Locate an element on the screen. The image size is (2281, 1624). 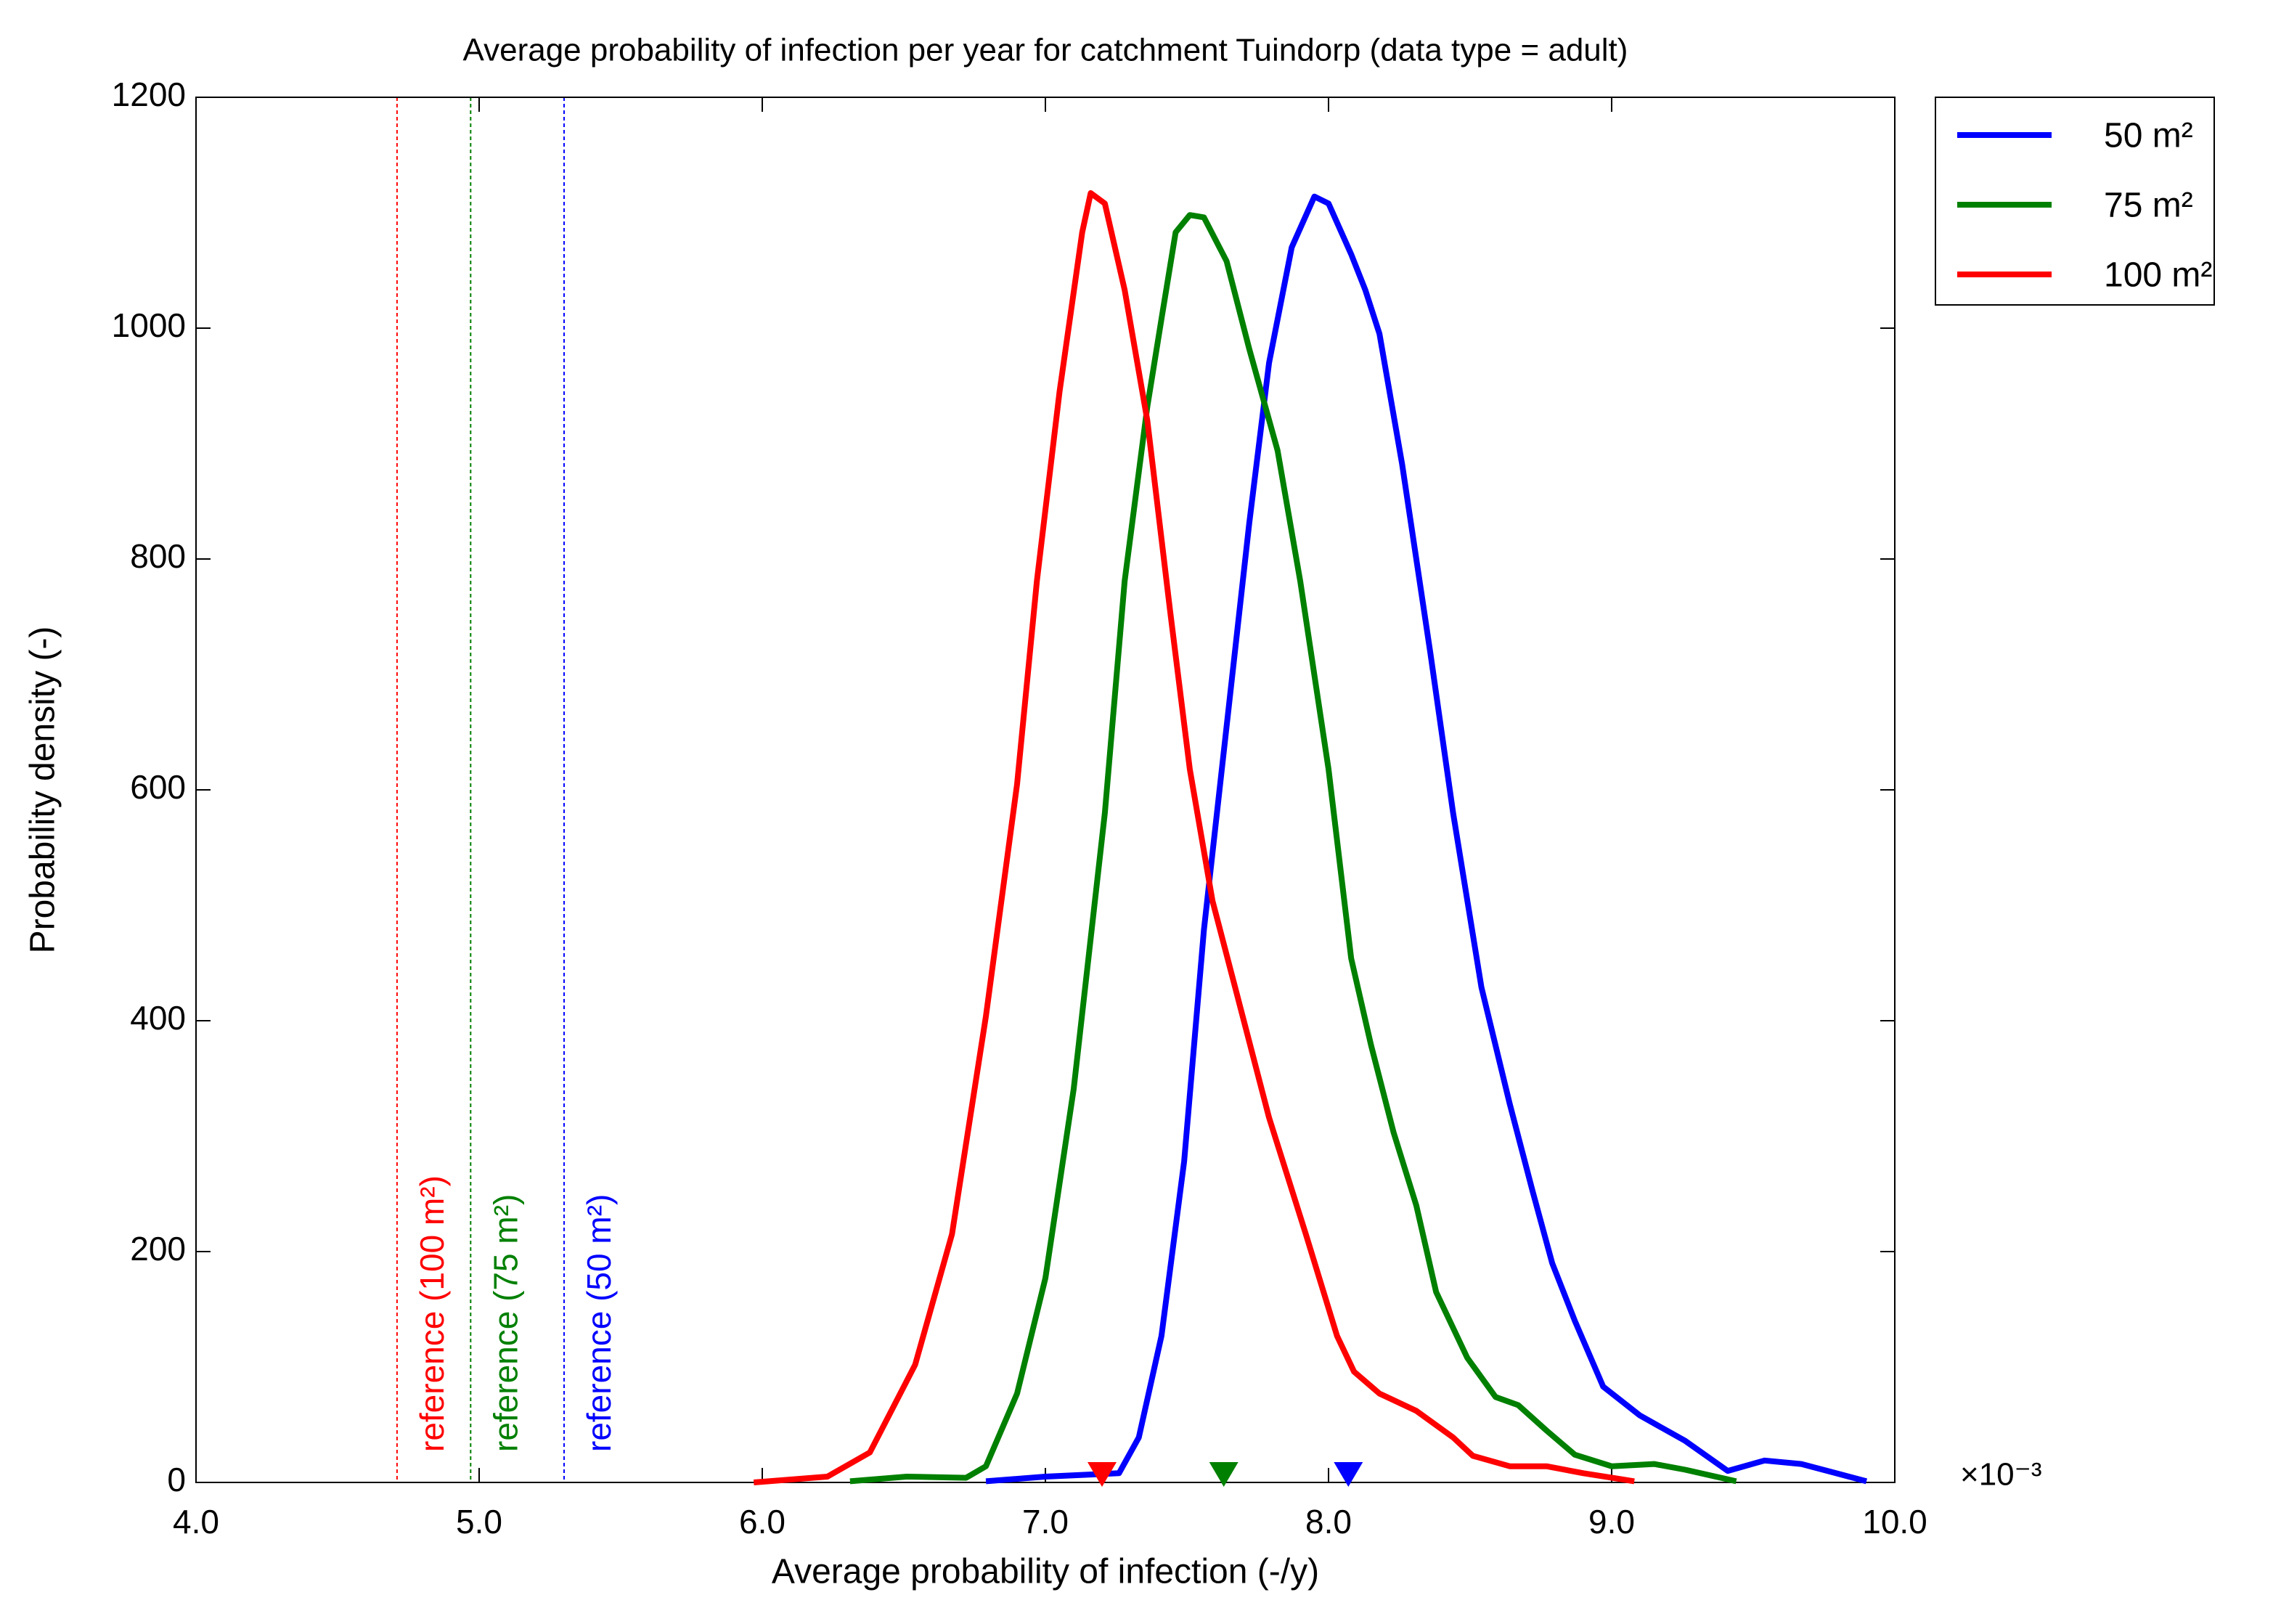
y-tick-label: 1200 is located at coordinates (149, 94).